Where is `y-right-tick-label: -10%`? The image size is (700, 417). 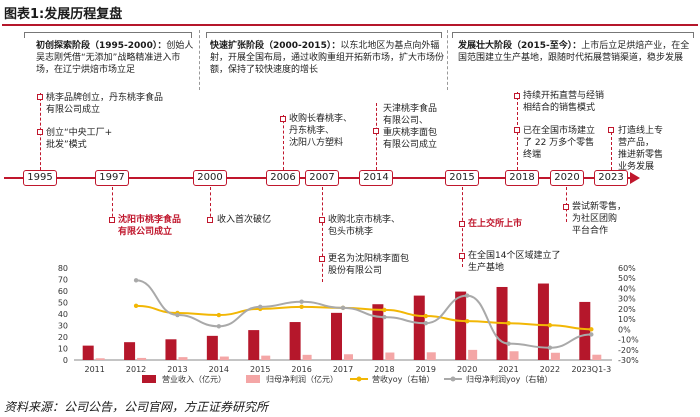
y-right-tick-label: -10% is located at coordinates (628, 340).